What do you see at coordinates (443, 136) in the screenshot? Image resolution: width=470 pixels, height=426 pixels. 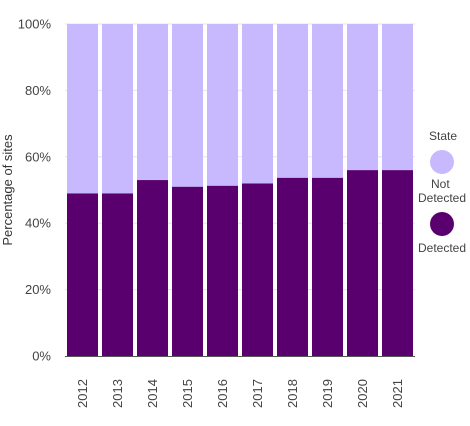 I see `legend-title: State` at bounding box center [443, 136].